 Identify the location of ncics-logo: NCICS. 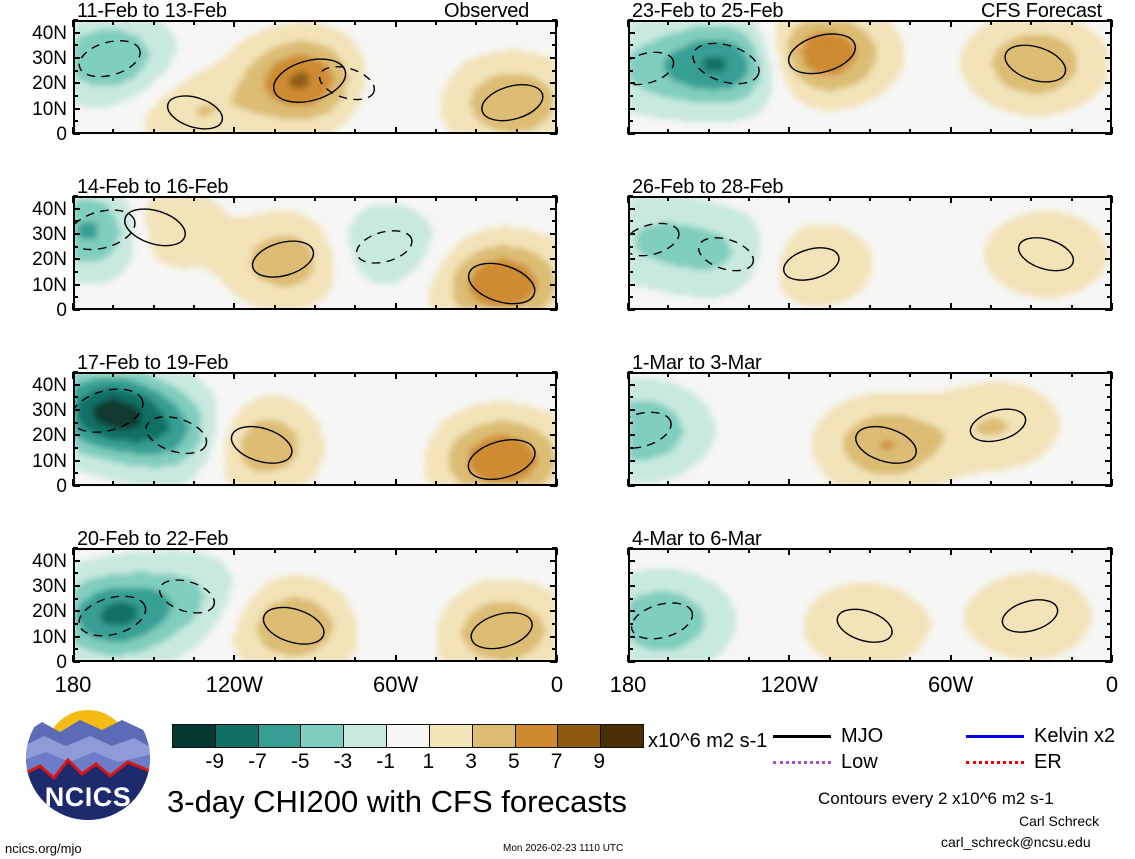
(88, 758).